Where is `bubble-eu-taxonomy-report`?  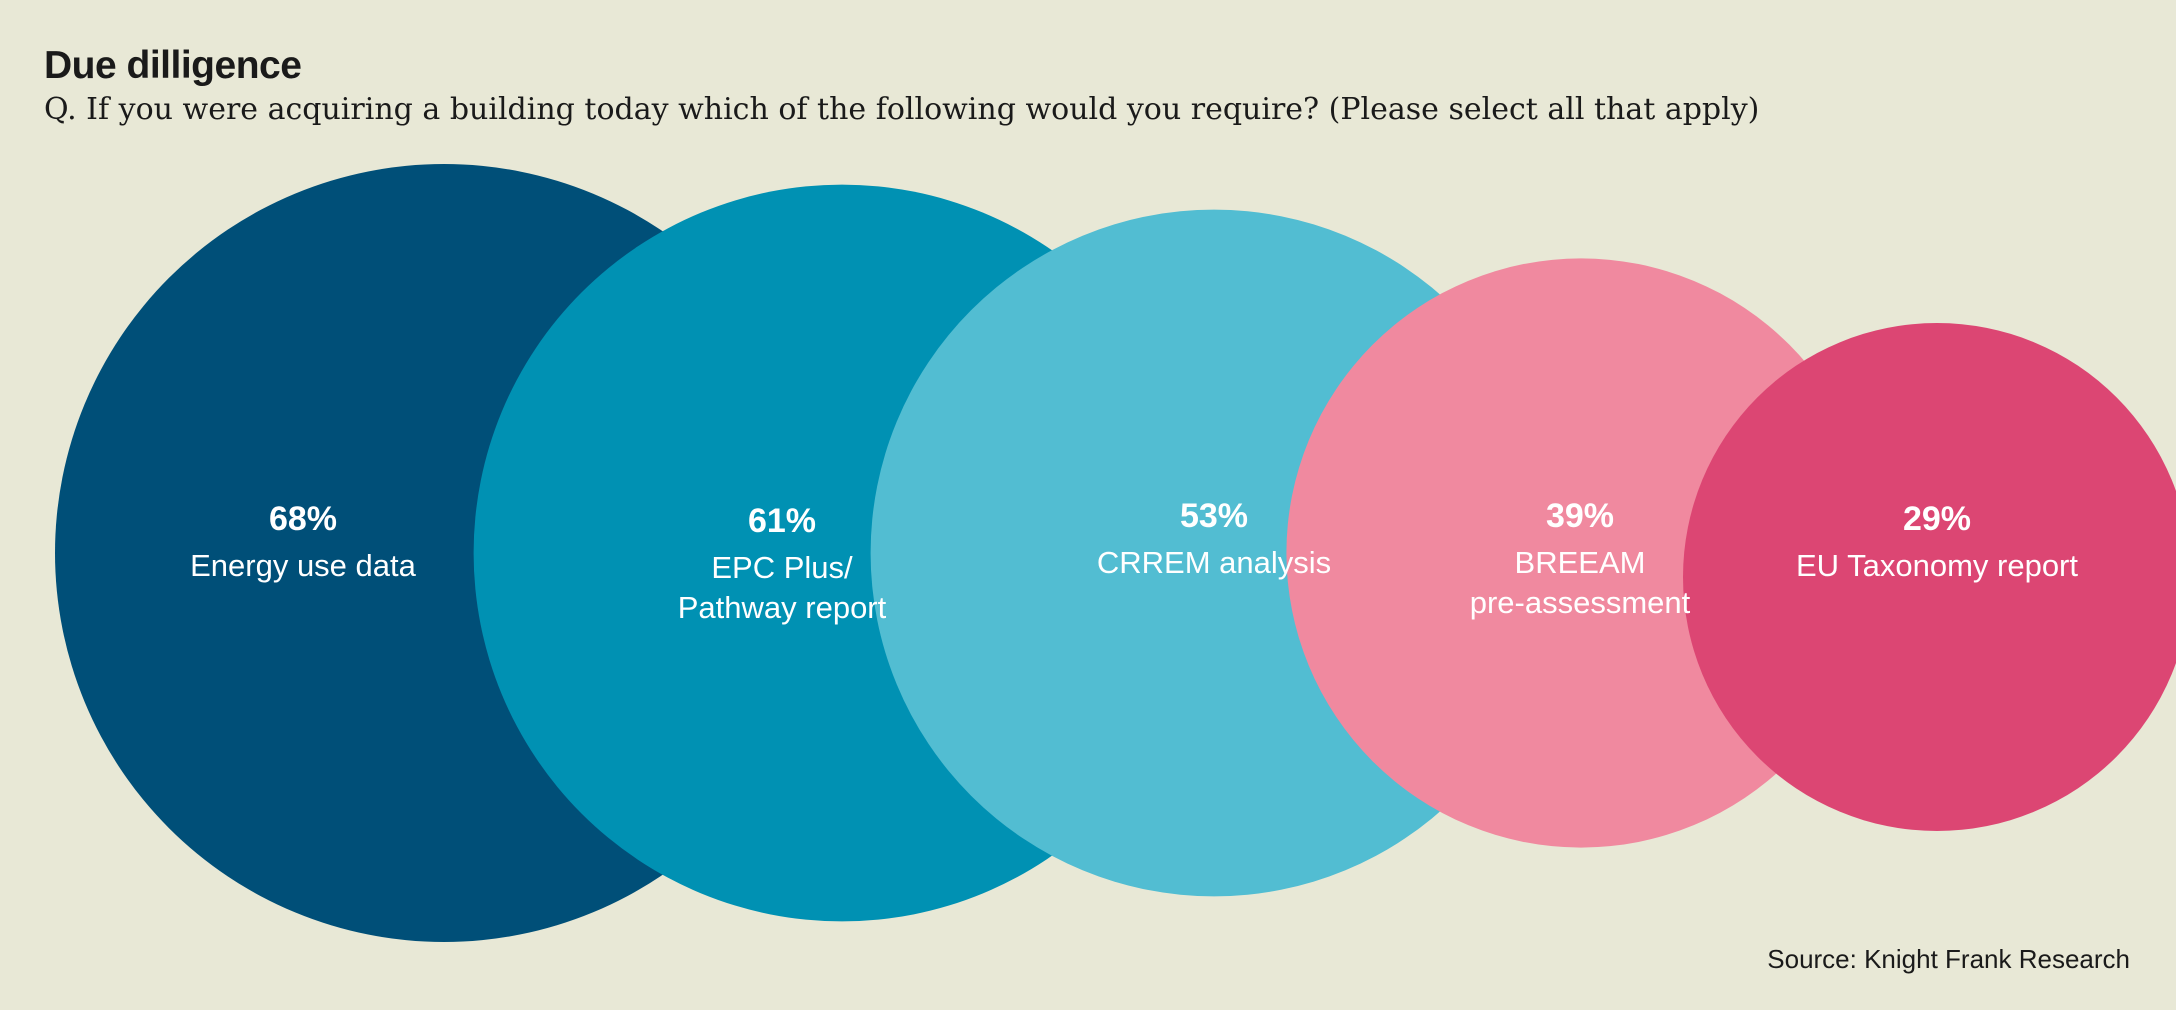
bubble-eu-taxonomy-report is located at coordinates (1929, 577).